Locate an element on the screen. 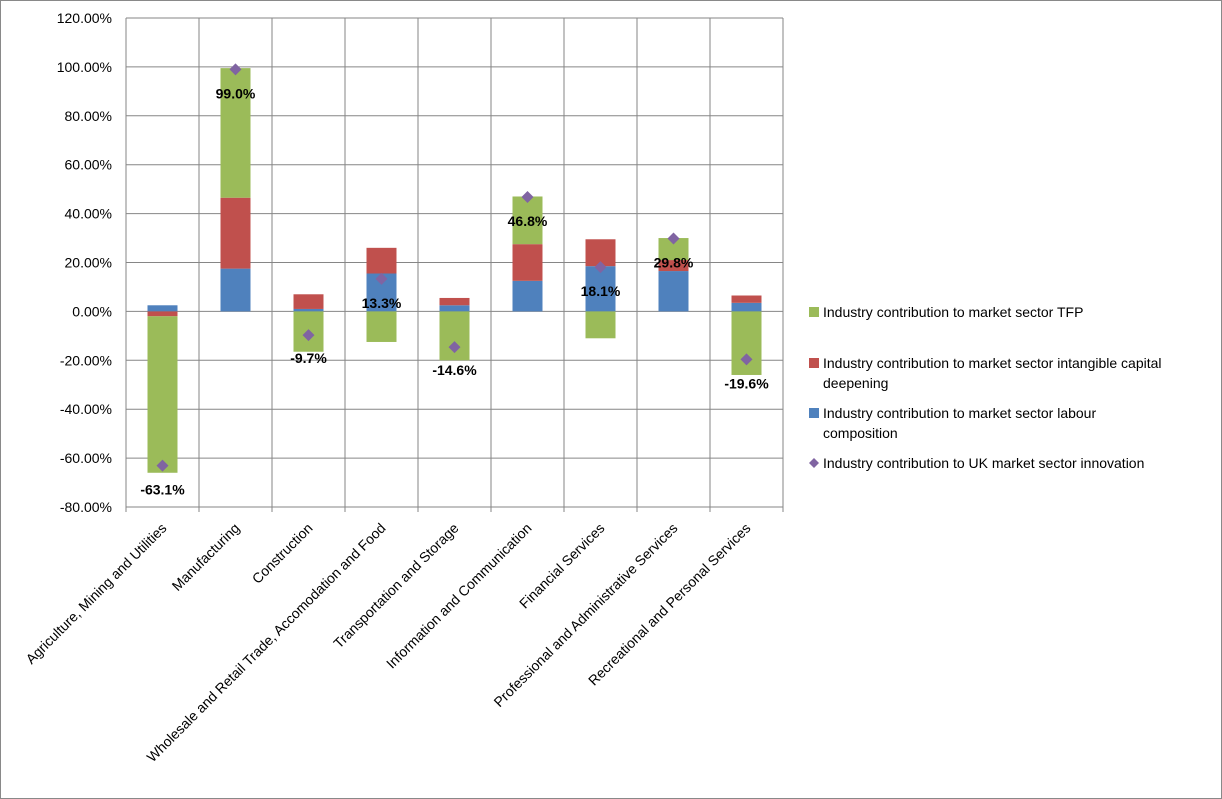 The width and height of the screenshot is (1222, 799). x-category-label: Information and Communication is located at coordinates (459, 596).